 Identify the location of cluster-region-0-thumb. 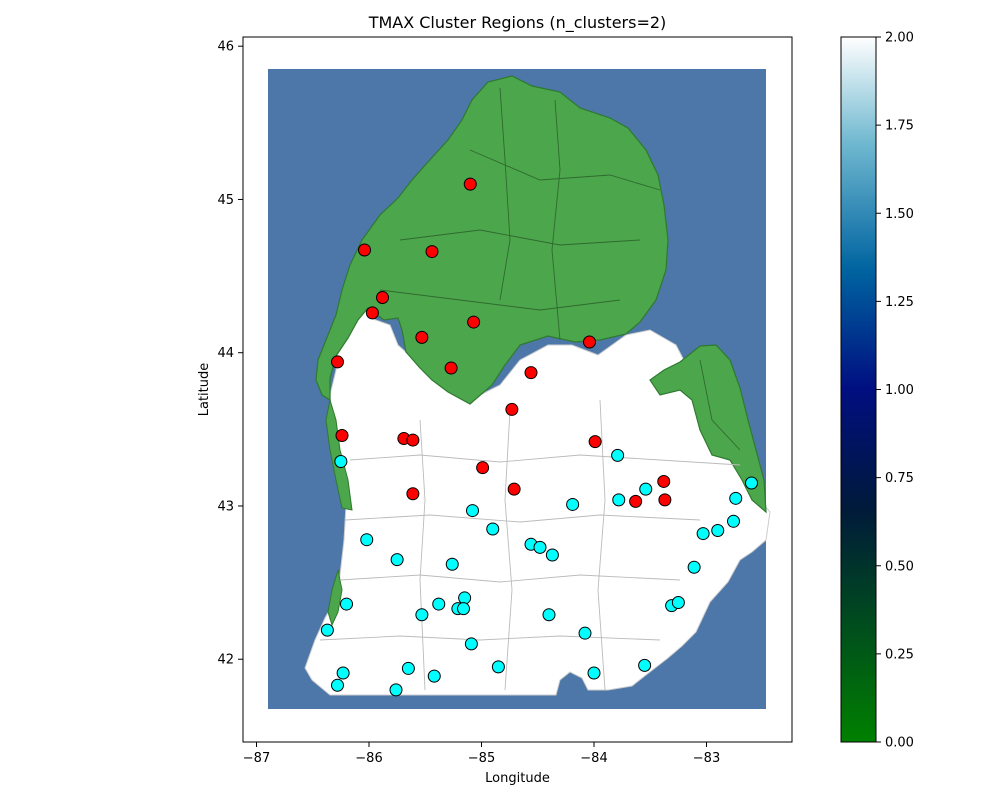
(708, 429).